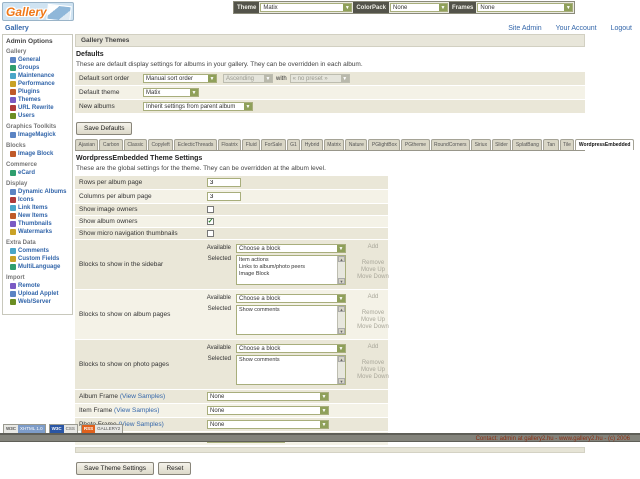  Describe the element at coordinates (419, 7) in the screenshot. I see `colorpack-select: None ▼` at that location.